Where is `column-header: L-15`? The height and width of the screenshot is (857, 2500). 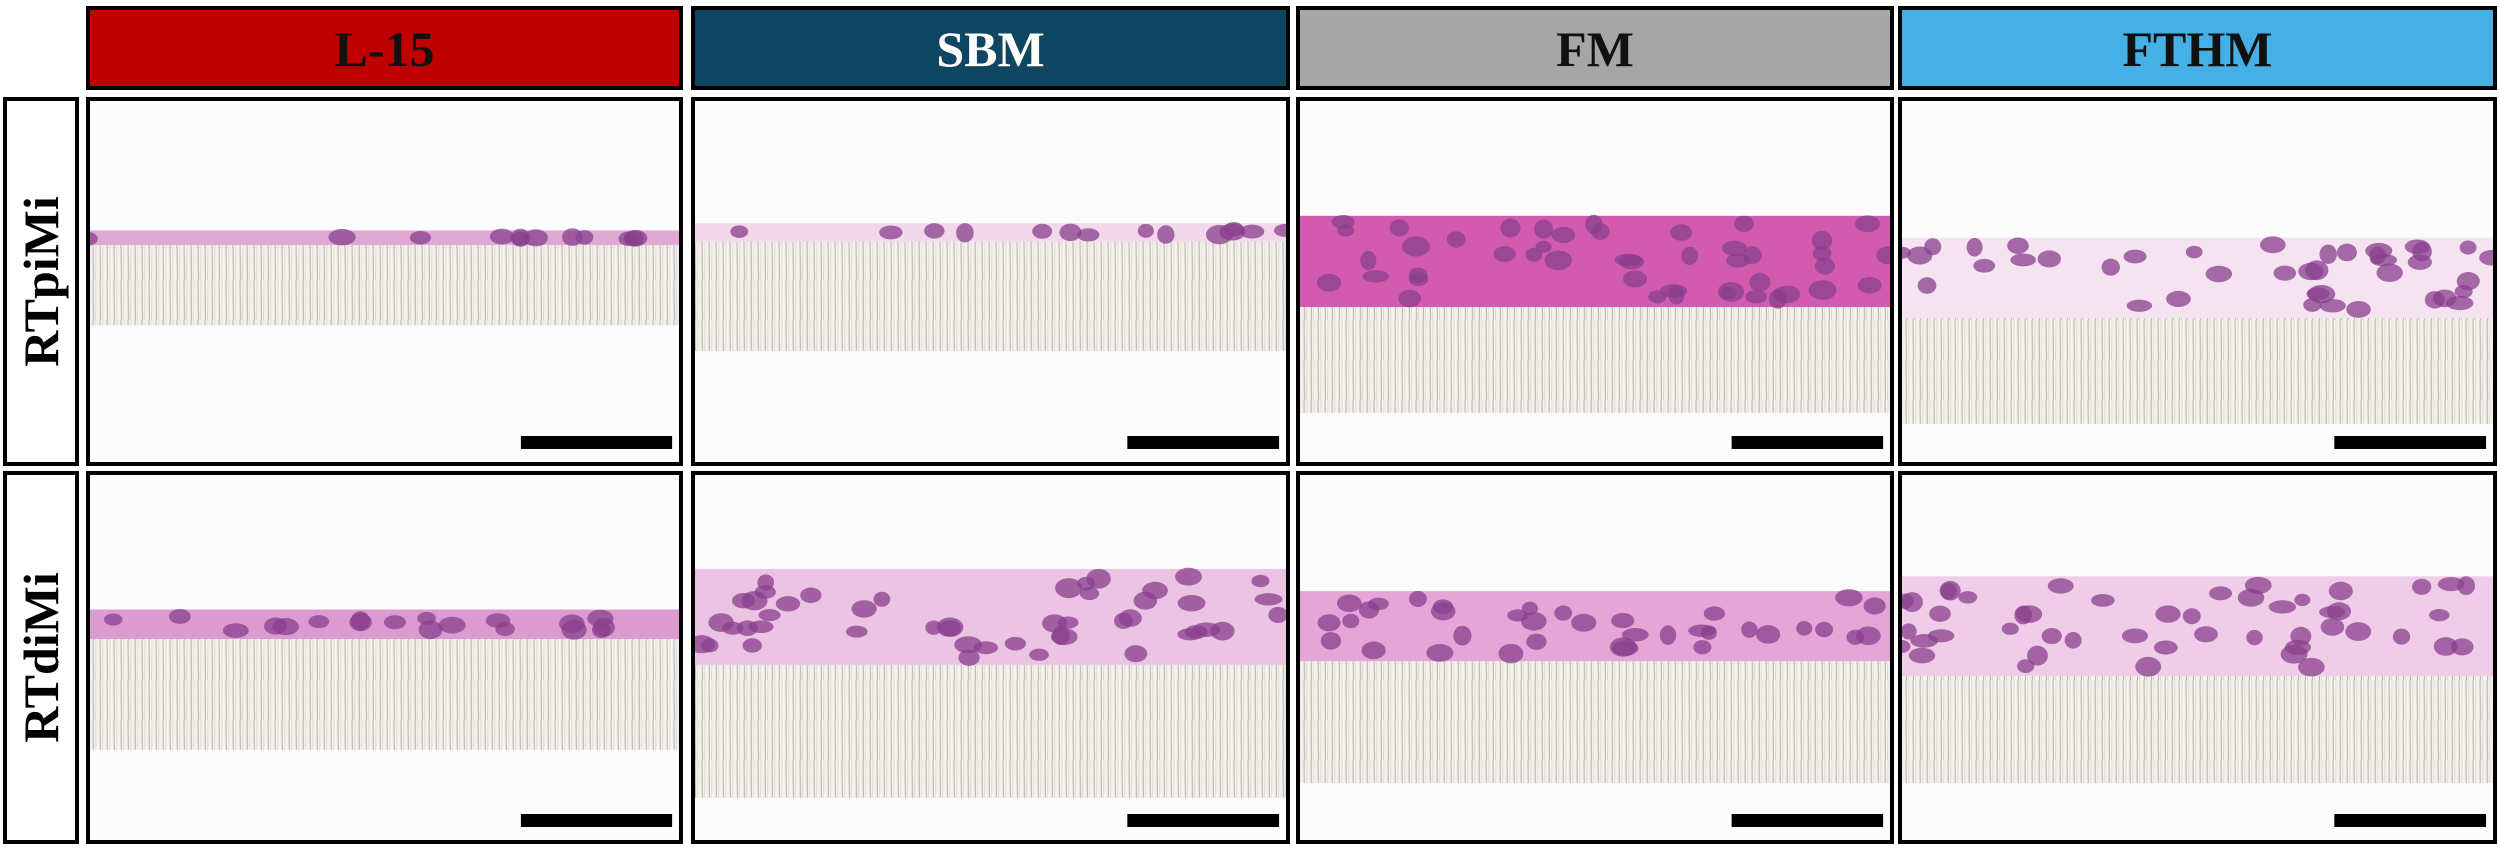
column-header: L-15 is located at coordinates (385, 49).